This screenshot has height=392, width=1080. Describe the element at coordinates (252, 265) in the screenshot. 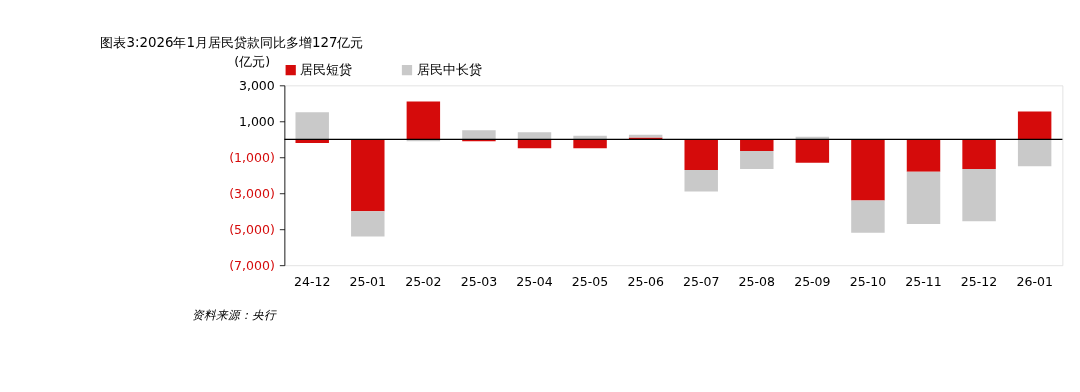

I see `y-tick-label: (7,000)` at that location.